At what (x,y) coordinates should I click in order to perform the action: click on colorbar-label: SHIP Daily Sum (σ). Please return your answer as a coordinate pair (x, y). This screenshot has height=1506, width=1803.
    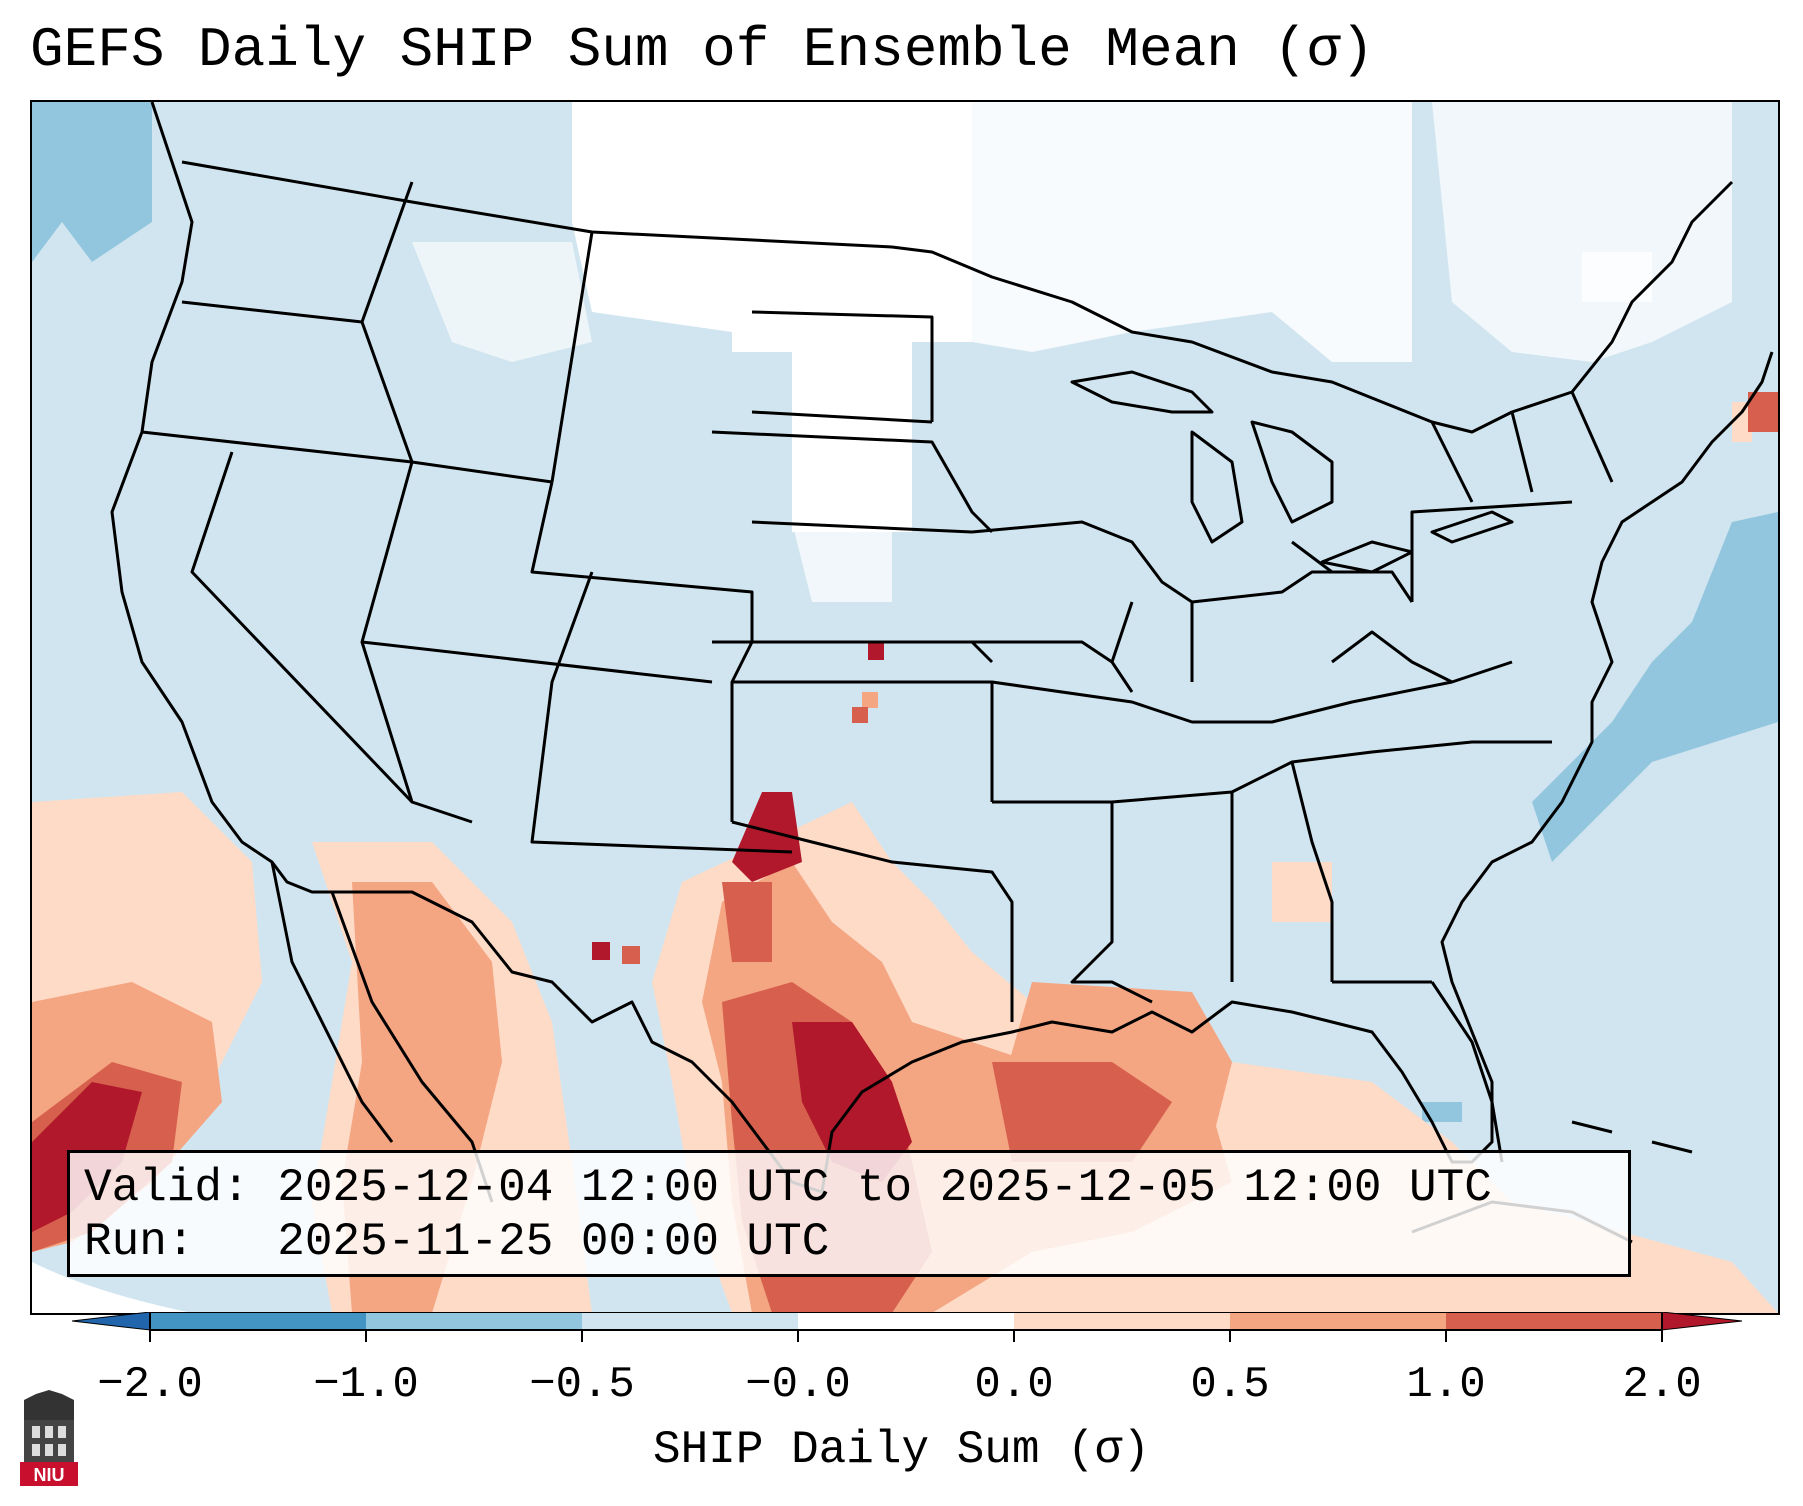
    Looking at the image, I should click on (901, 1450).